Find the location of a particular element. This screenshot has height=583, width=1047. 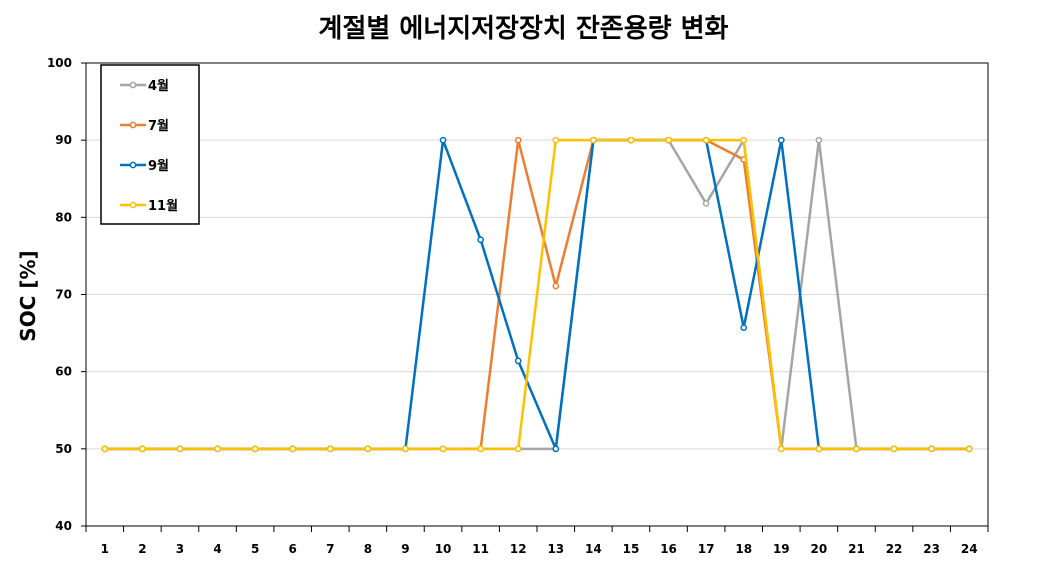

x-tick-label-13: 13 is located at coordinates (555, 549).